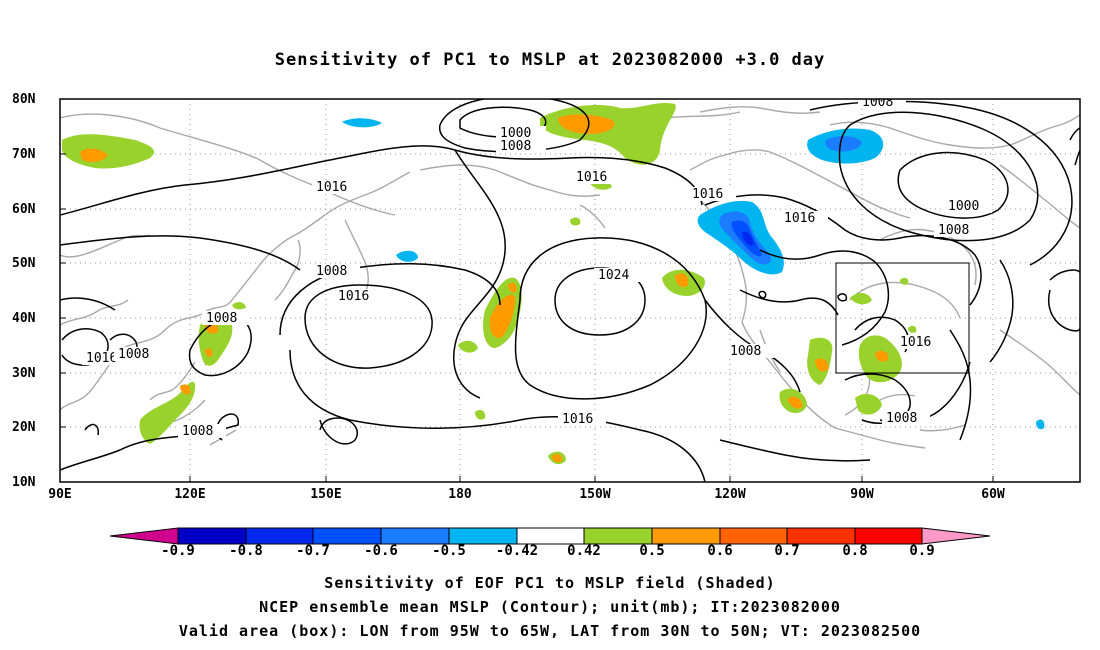 The height and width of the screenshot is (650, 1100). I want to click on lat-label-40n: 40N, so click(24, 318).